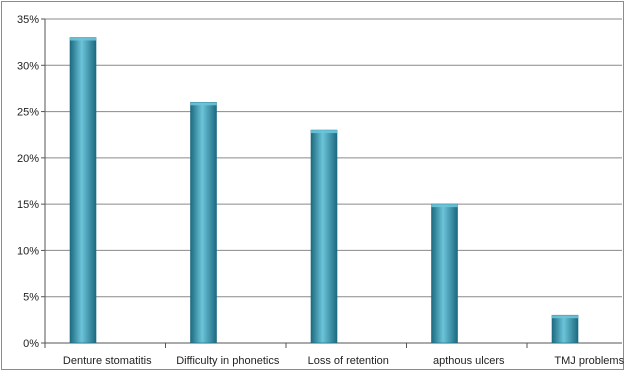 Image resolution: width=627 pixels, height=373 pixels. Describe the element at coordinates (469, 361) in the screenshot. I see `x-tick-label: apthous ulcers` at that location.